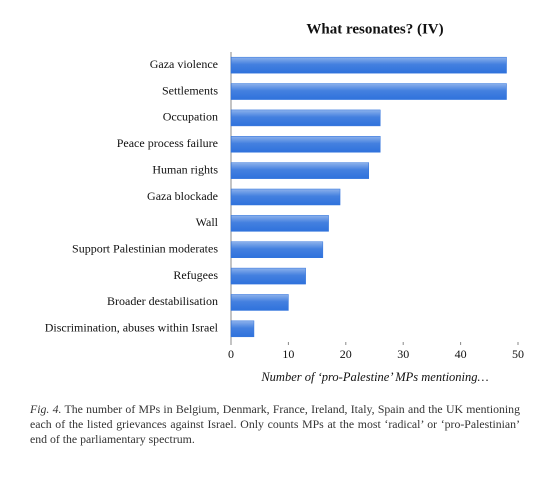 This screenshot has height=480, width=550. What do you see at coordinates (162, 301) in the screenshot?
I see `y-tick-label: Broader destabilisation` at bounding box center [162, 301].